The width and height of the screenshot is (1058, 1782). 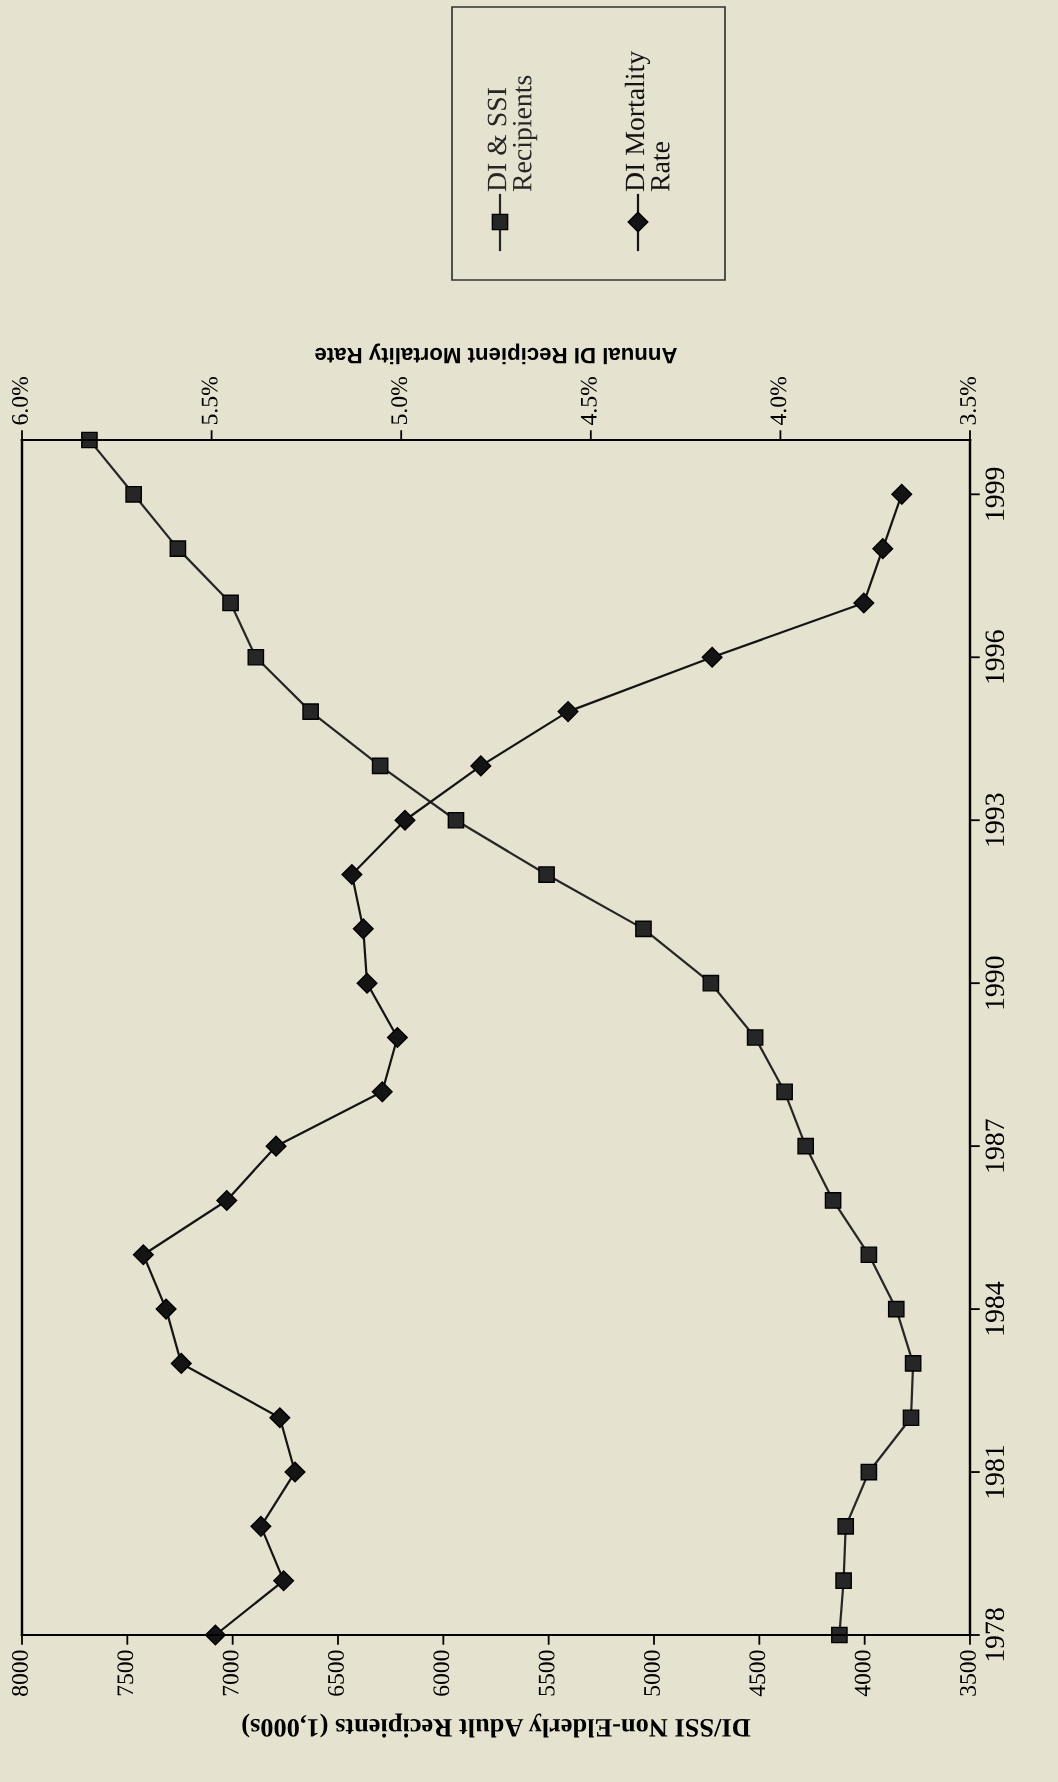 I want to click on x-axis-title: DI/SSI Non-Elderly Adult Recipients (1,000s), so click(x=496, y=1725).